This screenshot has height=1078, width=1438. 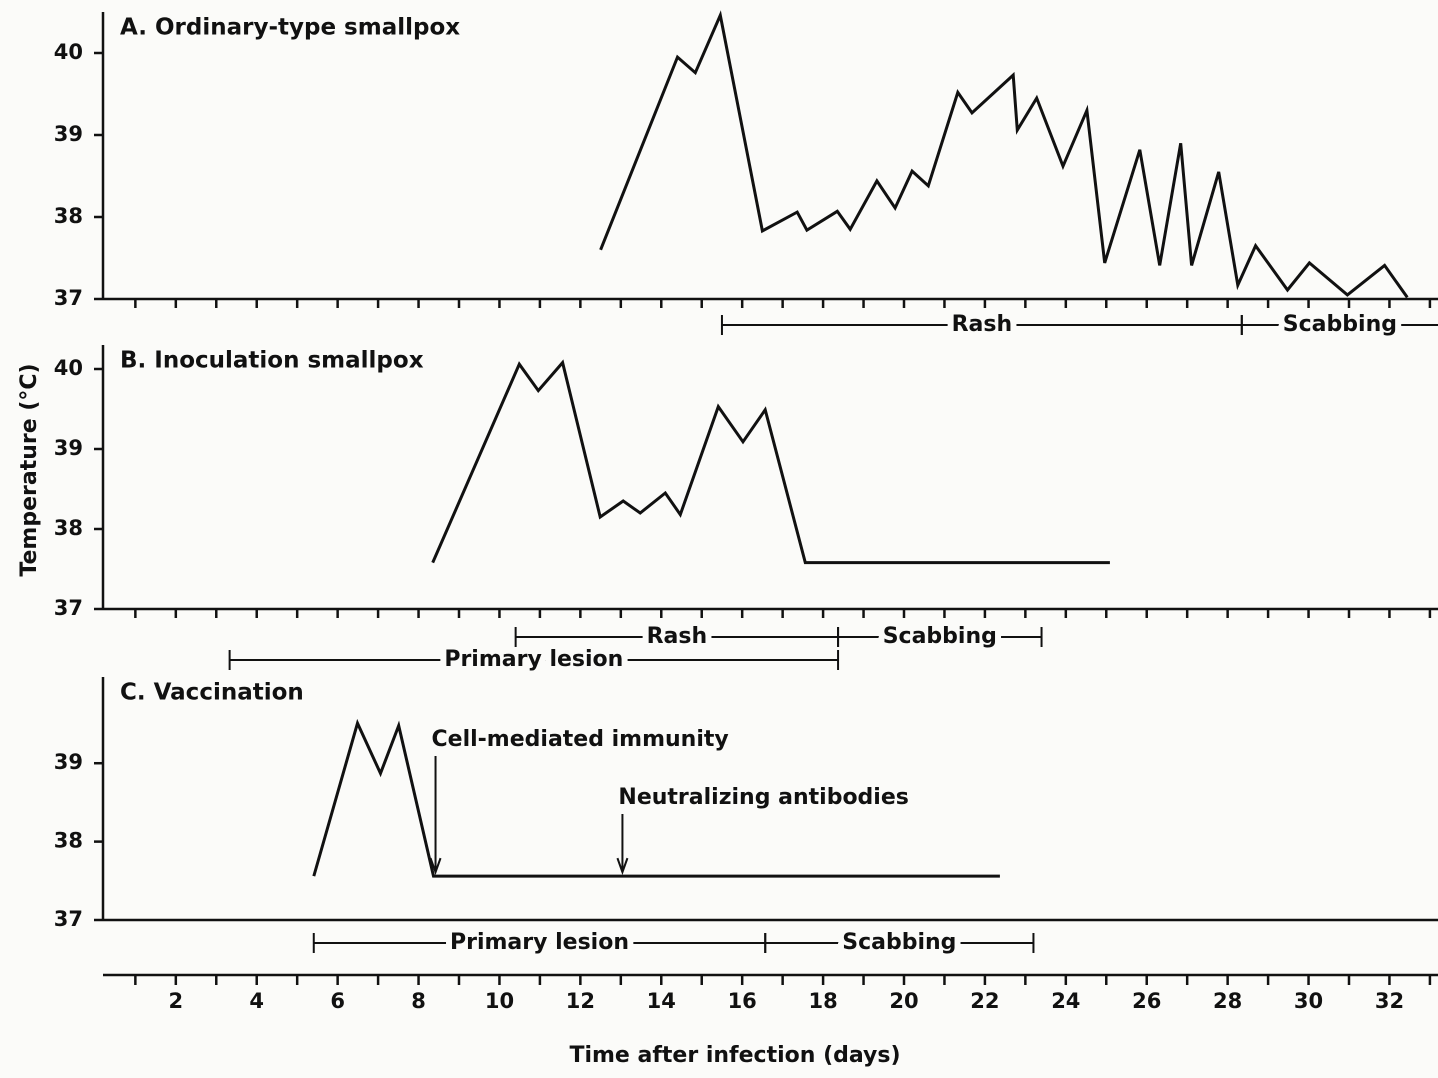 What do you see at coordinates (661, 1001) in the screenshot?
I see `x-tick-label: 14` at bounding box center [661, 1001].